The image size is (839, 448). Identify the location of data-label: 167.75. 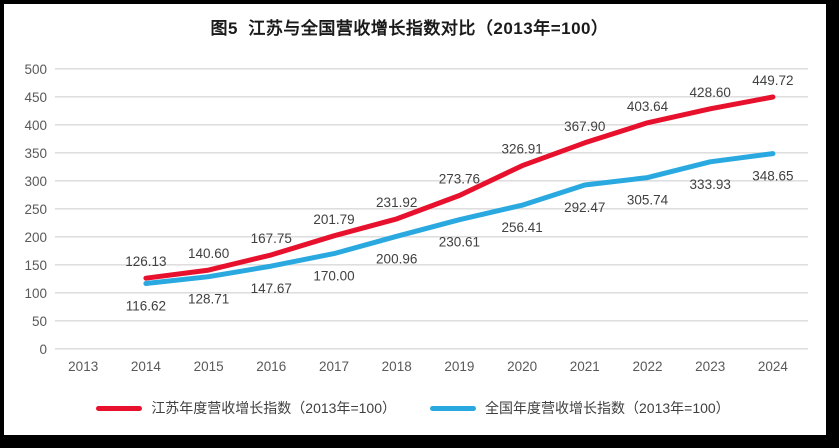
(271, 238).